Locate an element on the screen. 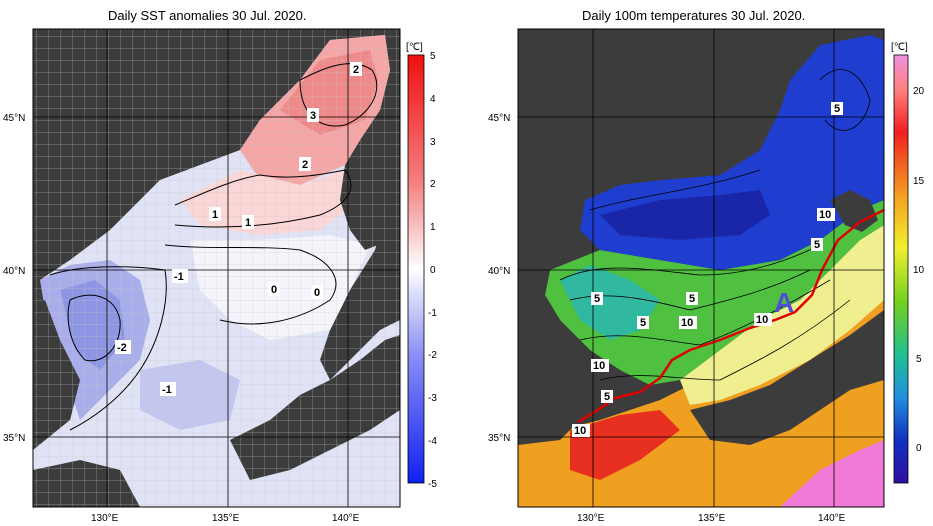  right-lat-tick-35: 35°N is located at coordinates (499, 438).